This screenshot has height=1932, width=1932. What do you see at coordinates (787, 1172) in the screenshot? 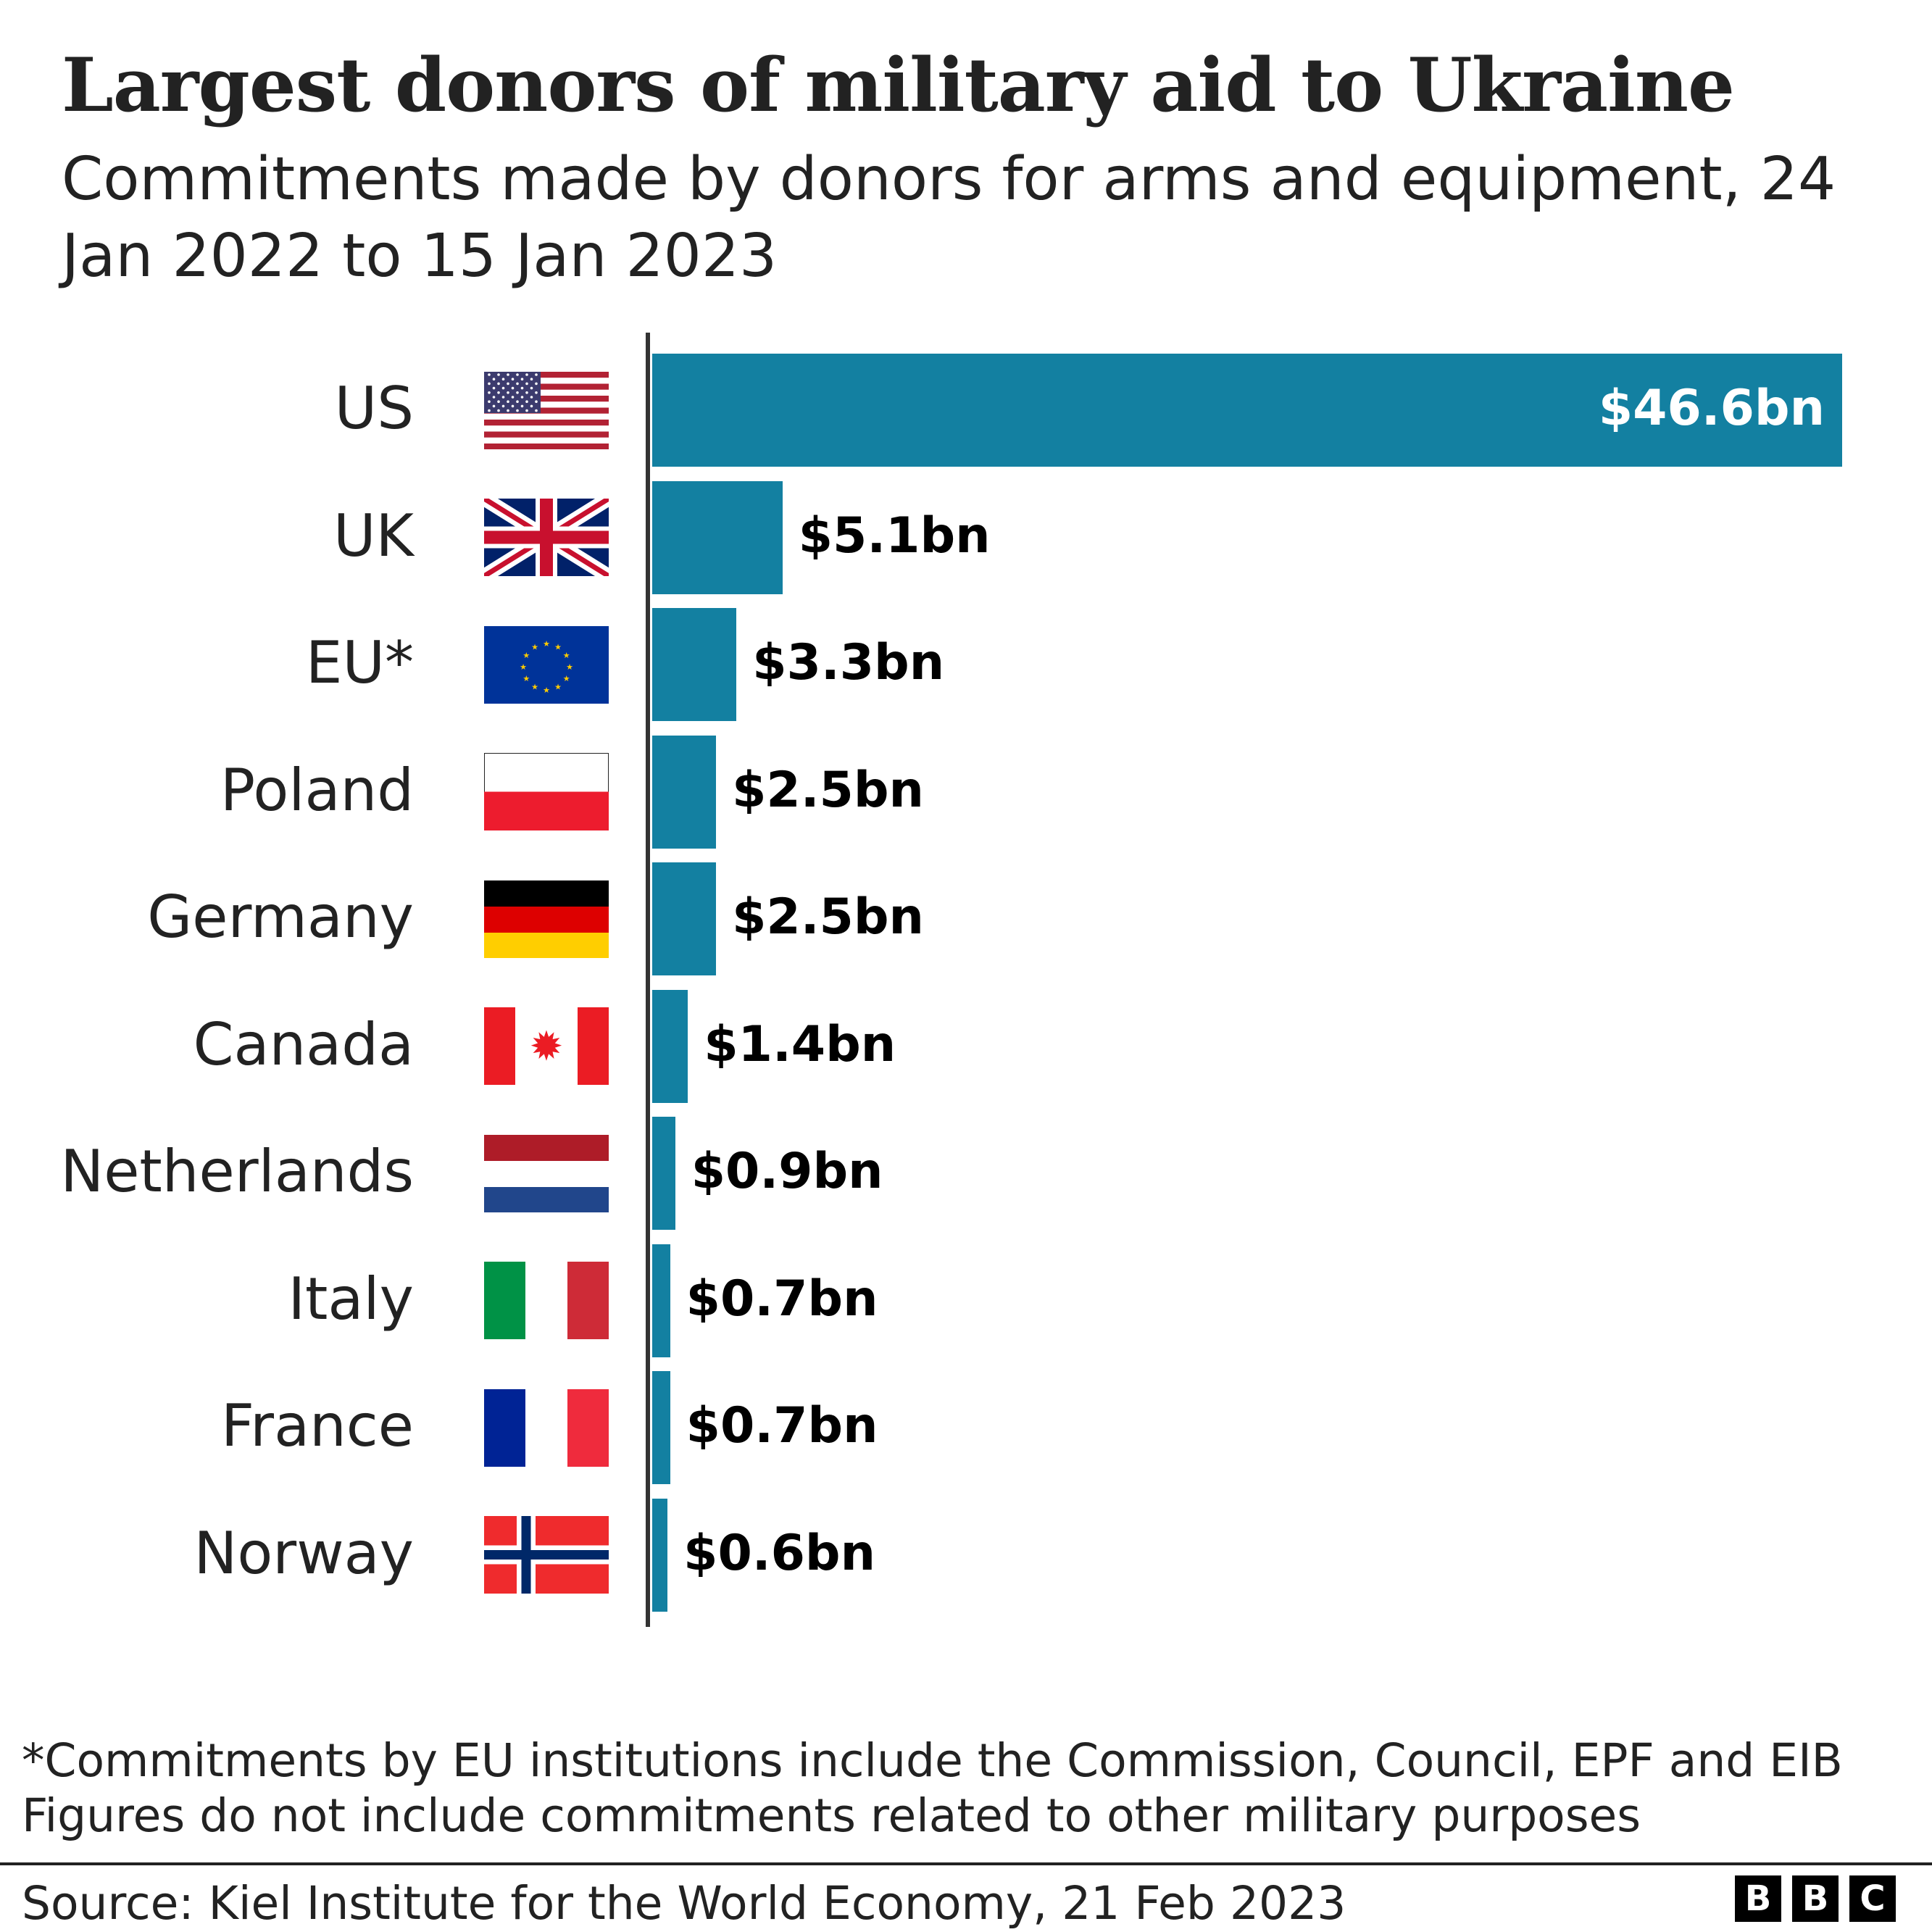
I see `data-label: $0.9bn` at bounding box center [787, 1172].